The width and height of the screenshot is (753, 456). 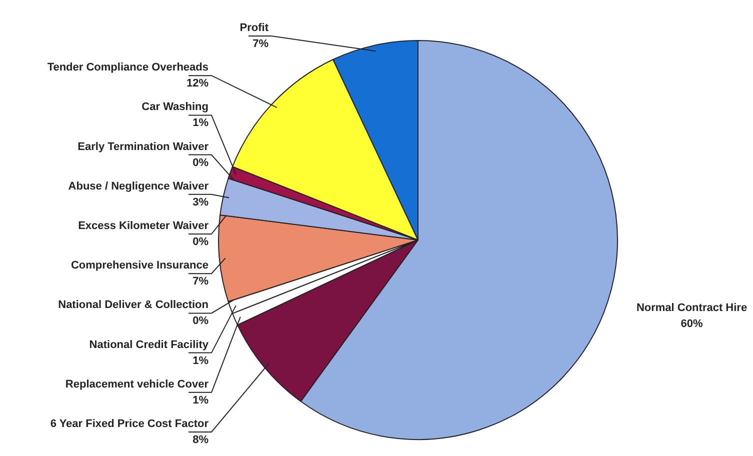 What do you see at coordinates (127, 68) in the screenshot?
I see `slice-label: Tender Compliance Overheads` at bounding box center [127, 68].